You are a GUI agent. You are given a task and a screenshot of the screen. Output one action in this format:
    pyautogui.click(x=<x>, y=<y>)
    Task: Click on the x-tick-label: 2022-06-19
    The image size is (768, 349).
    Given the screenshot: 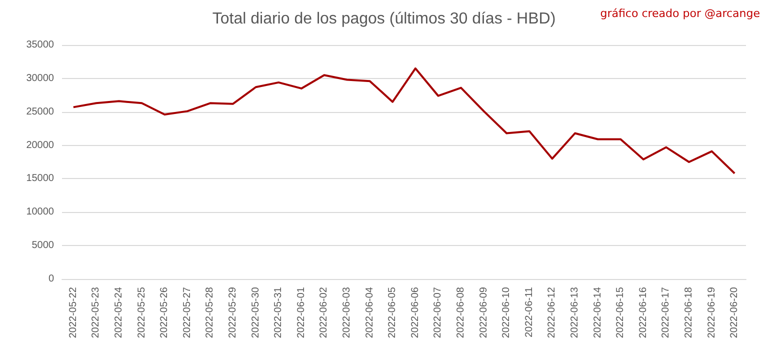 What is the action you would take?
    pyautogui.click(x=712, y=312)
    